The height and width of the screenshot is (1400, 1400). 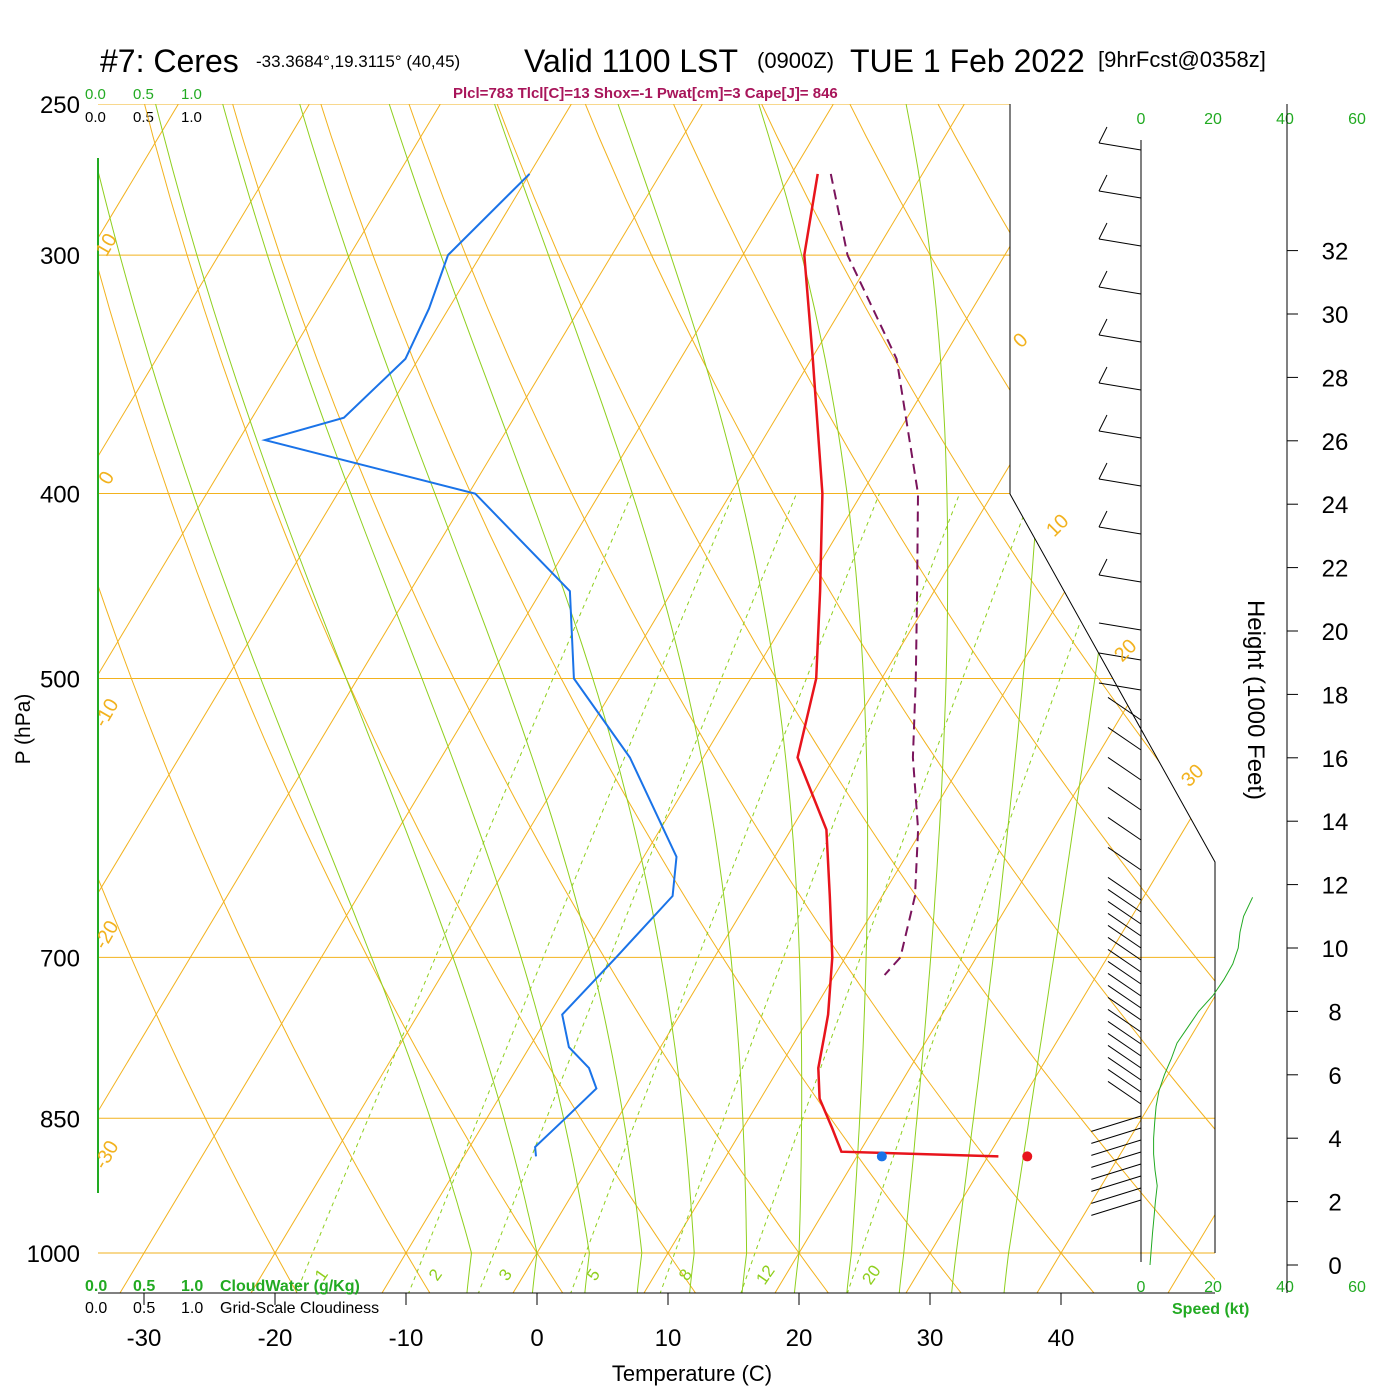 I want to click on cloud-water-tick: 1.0, so click(x=192, y=1286).